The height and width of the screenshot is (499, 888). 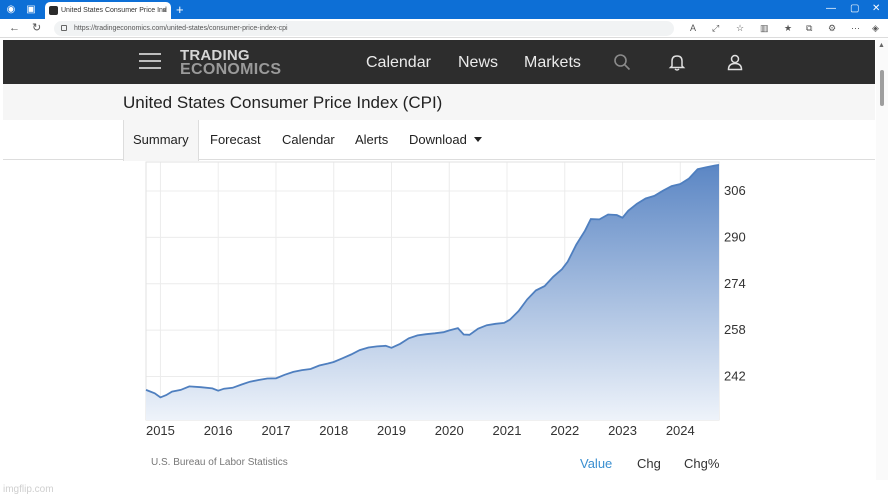 I want to click on tab-download: Download, so click(x=445, y=139).